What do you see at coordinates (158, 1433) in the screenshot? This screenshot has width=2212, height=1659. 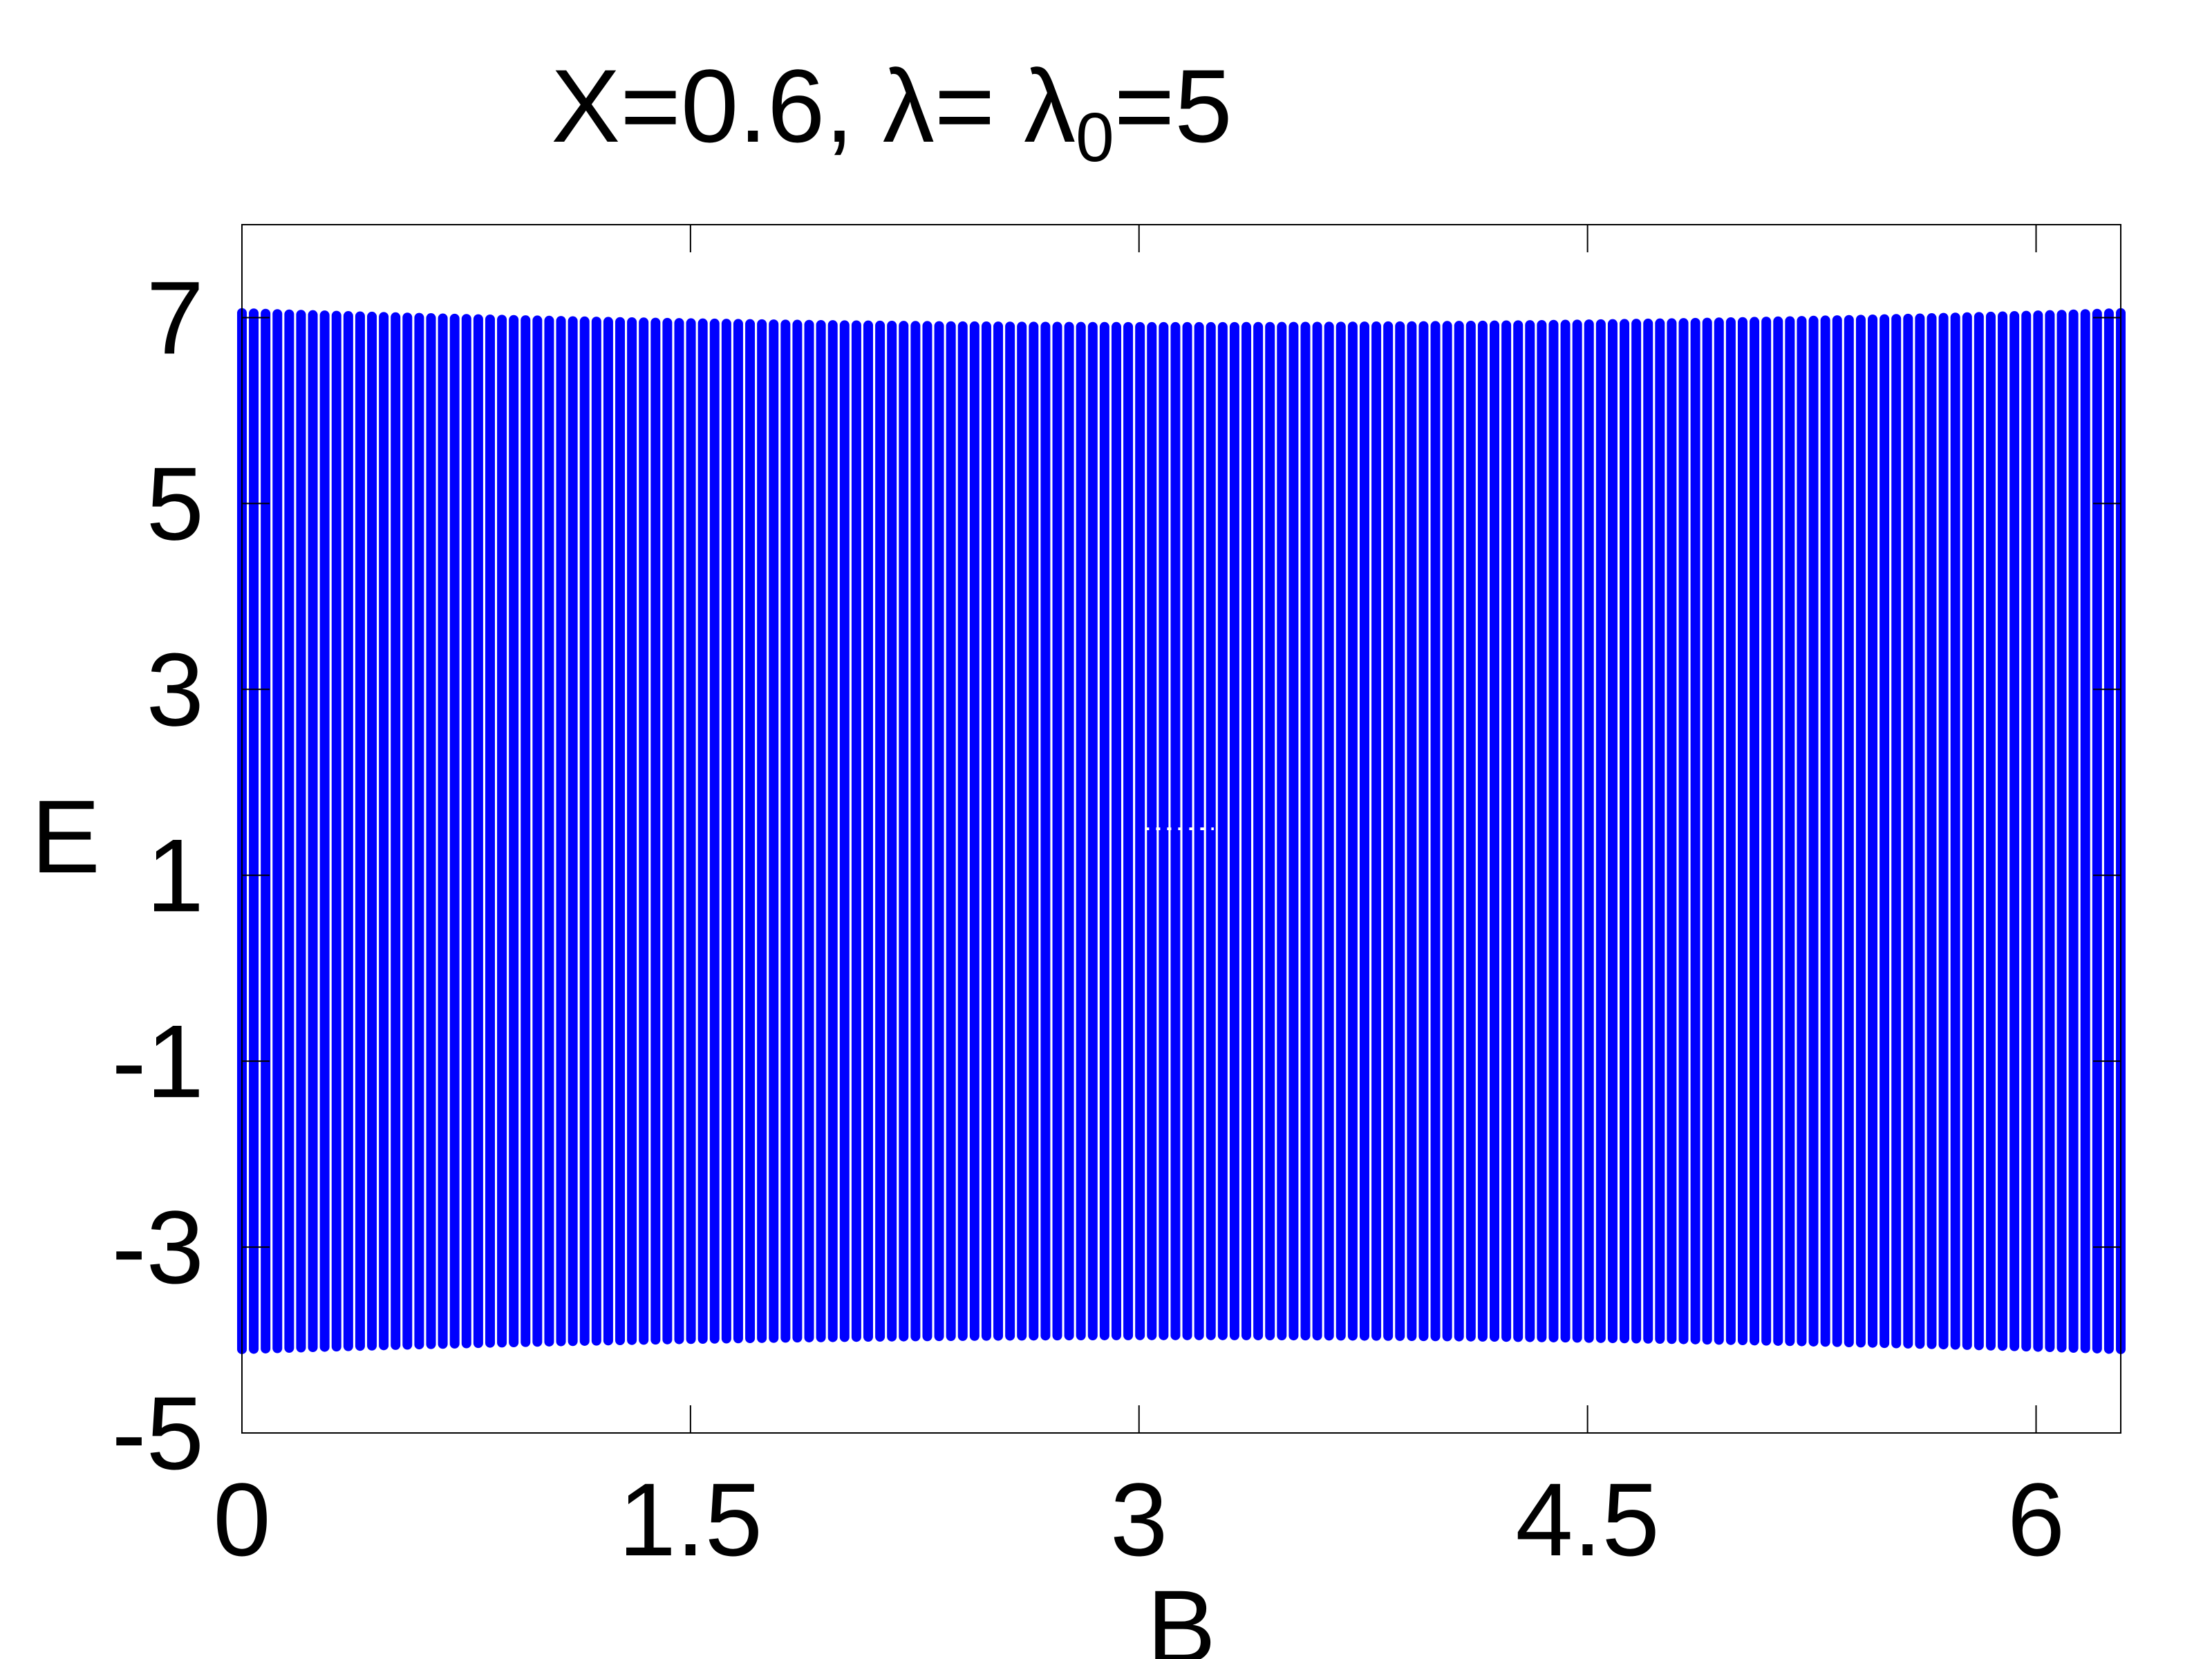 I see `y-tick-label: -5` at bounding box center [158, 1433].